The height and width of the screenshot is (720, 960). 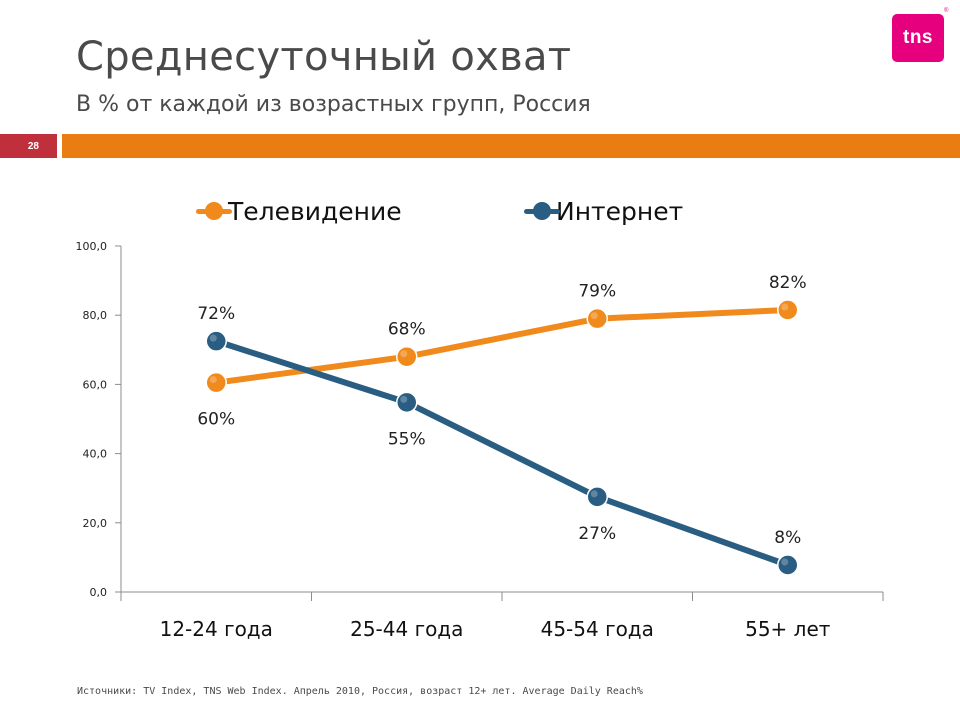 What do you see at coordinates (407, 330) in the screenshot?
I see `data-label-tv: 68%` at bounding box center [407, 330].